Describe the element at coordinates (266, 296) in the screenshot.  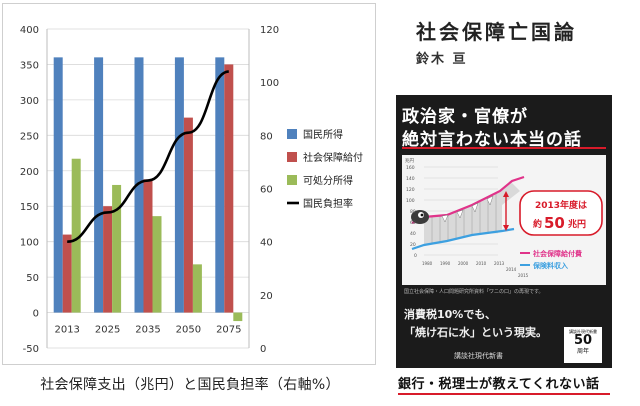
I see `right-tick-label: 20` at that location.